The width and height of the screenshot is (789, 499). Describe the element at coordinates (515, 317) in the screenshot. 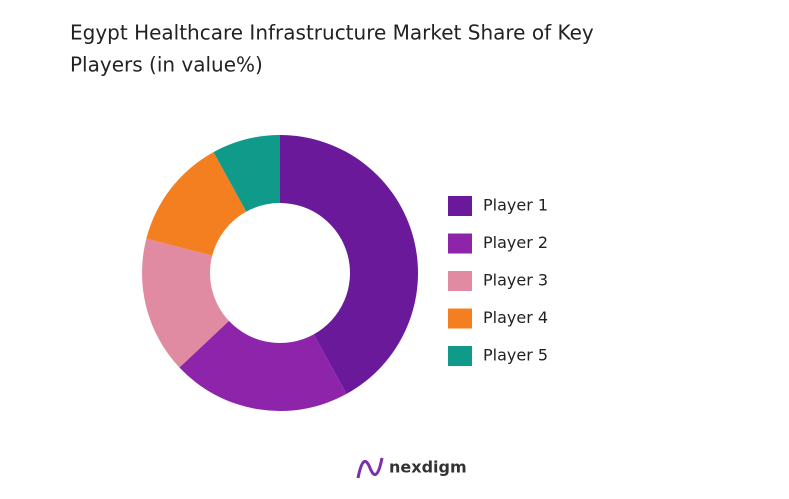

I see `legend-label: Player 4` at that location.